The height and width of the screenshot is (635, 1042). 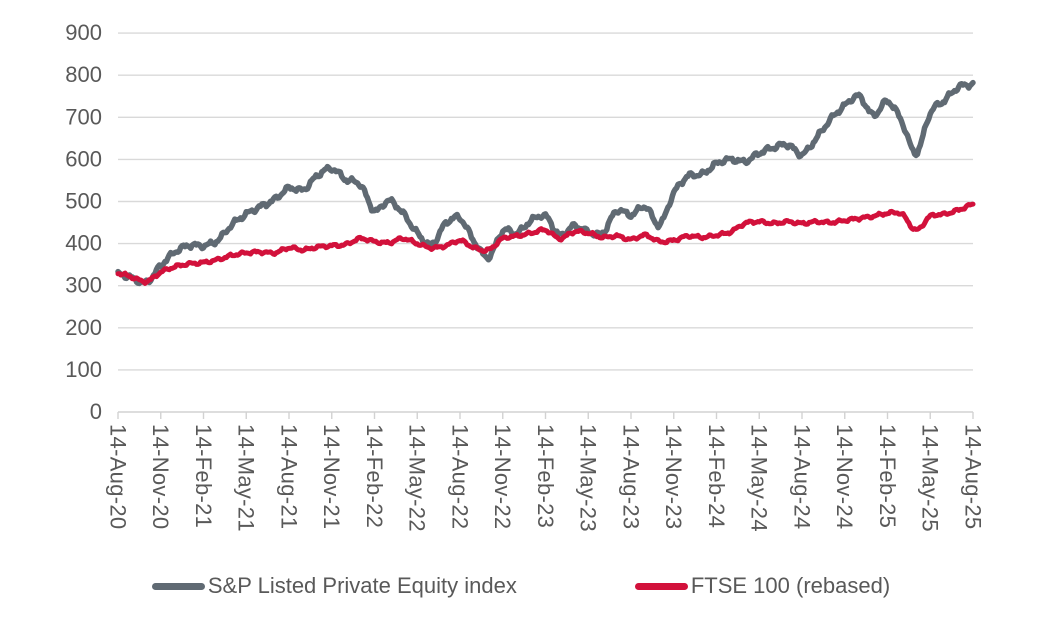 I want to click on legend-swatch-sp-listed-pe-icon, so click(x=178, y=586).